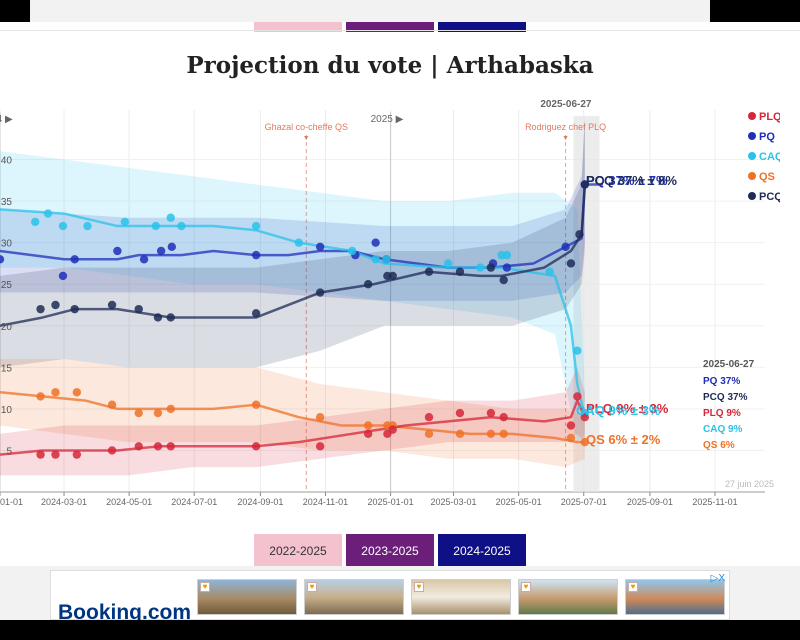 This screenshot has width=800, height=640. Describe the element at coordinates (752, 136) in the screenshot. I see `legend-swatch-pq` at that location.